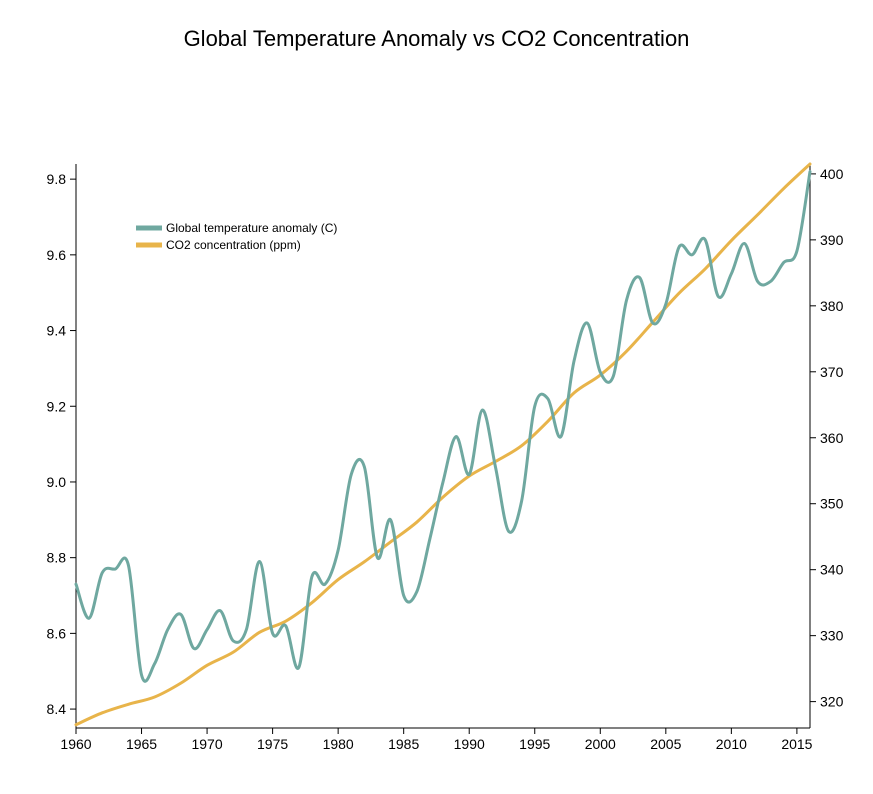 The height and width of the screenshot is (794, 873). What do you see at coordinates (57, 558) in the screenshot?
I see `y-left-tick-label: 8.8` at bounding box center [57, 558].